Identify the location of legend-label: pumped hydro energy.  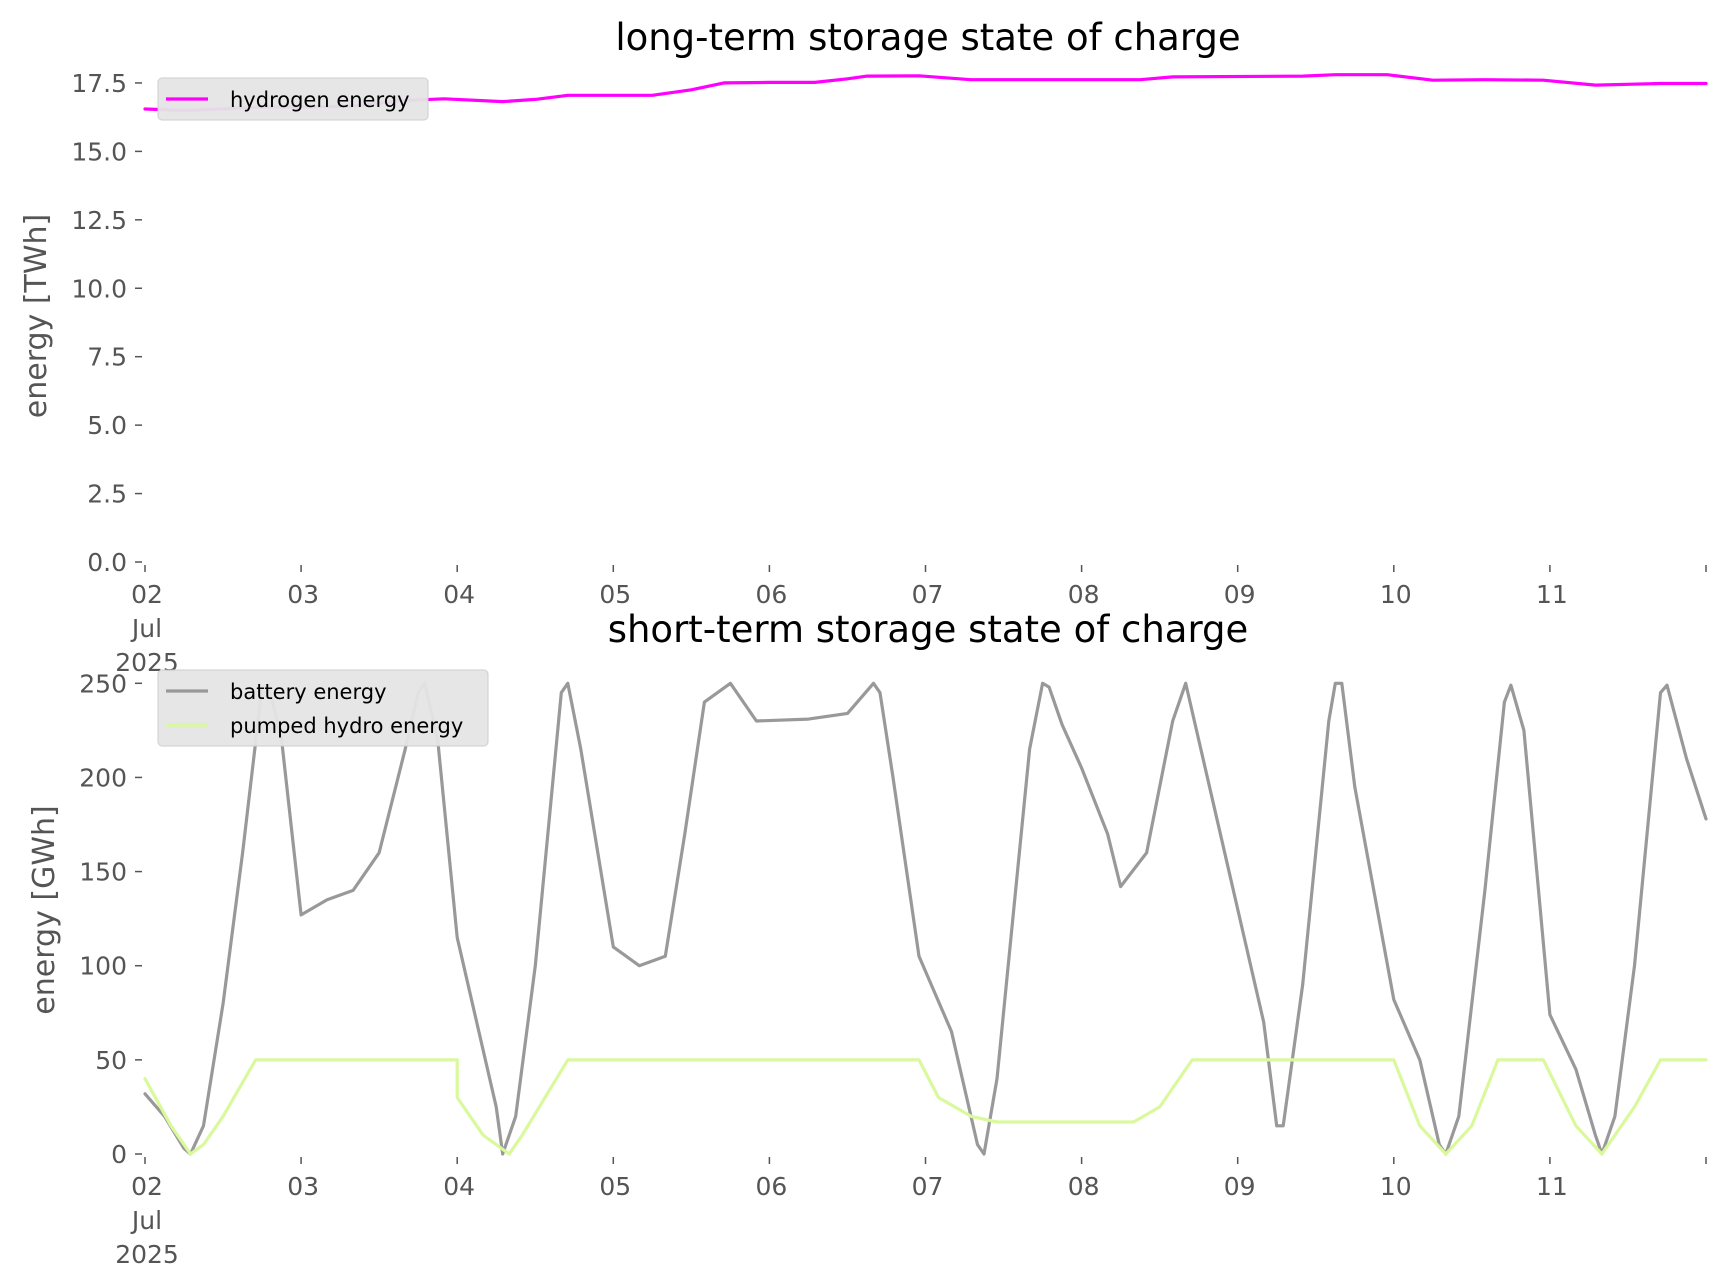
(346, 726).